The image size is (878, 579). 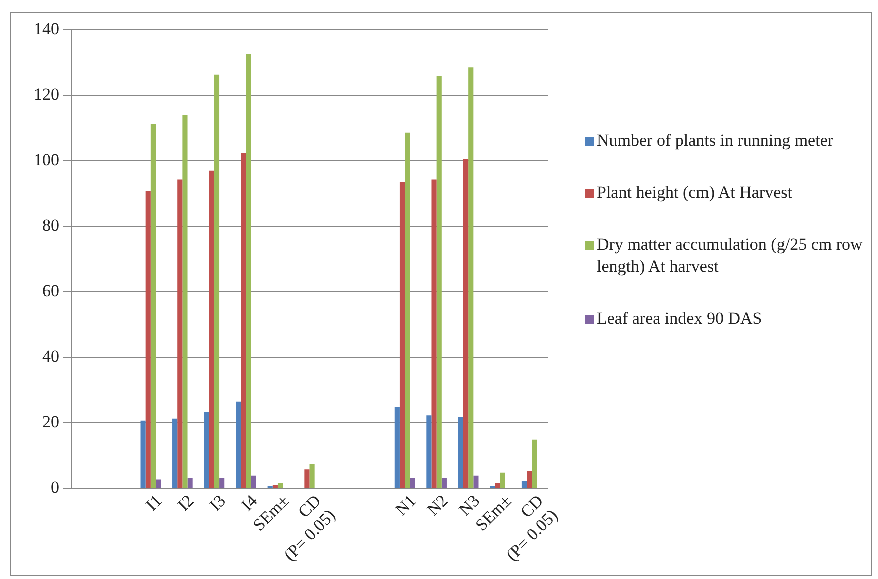 I want to click on y-tick-label: 100, so click(x=47, y=160).